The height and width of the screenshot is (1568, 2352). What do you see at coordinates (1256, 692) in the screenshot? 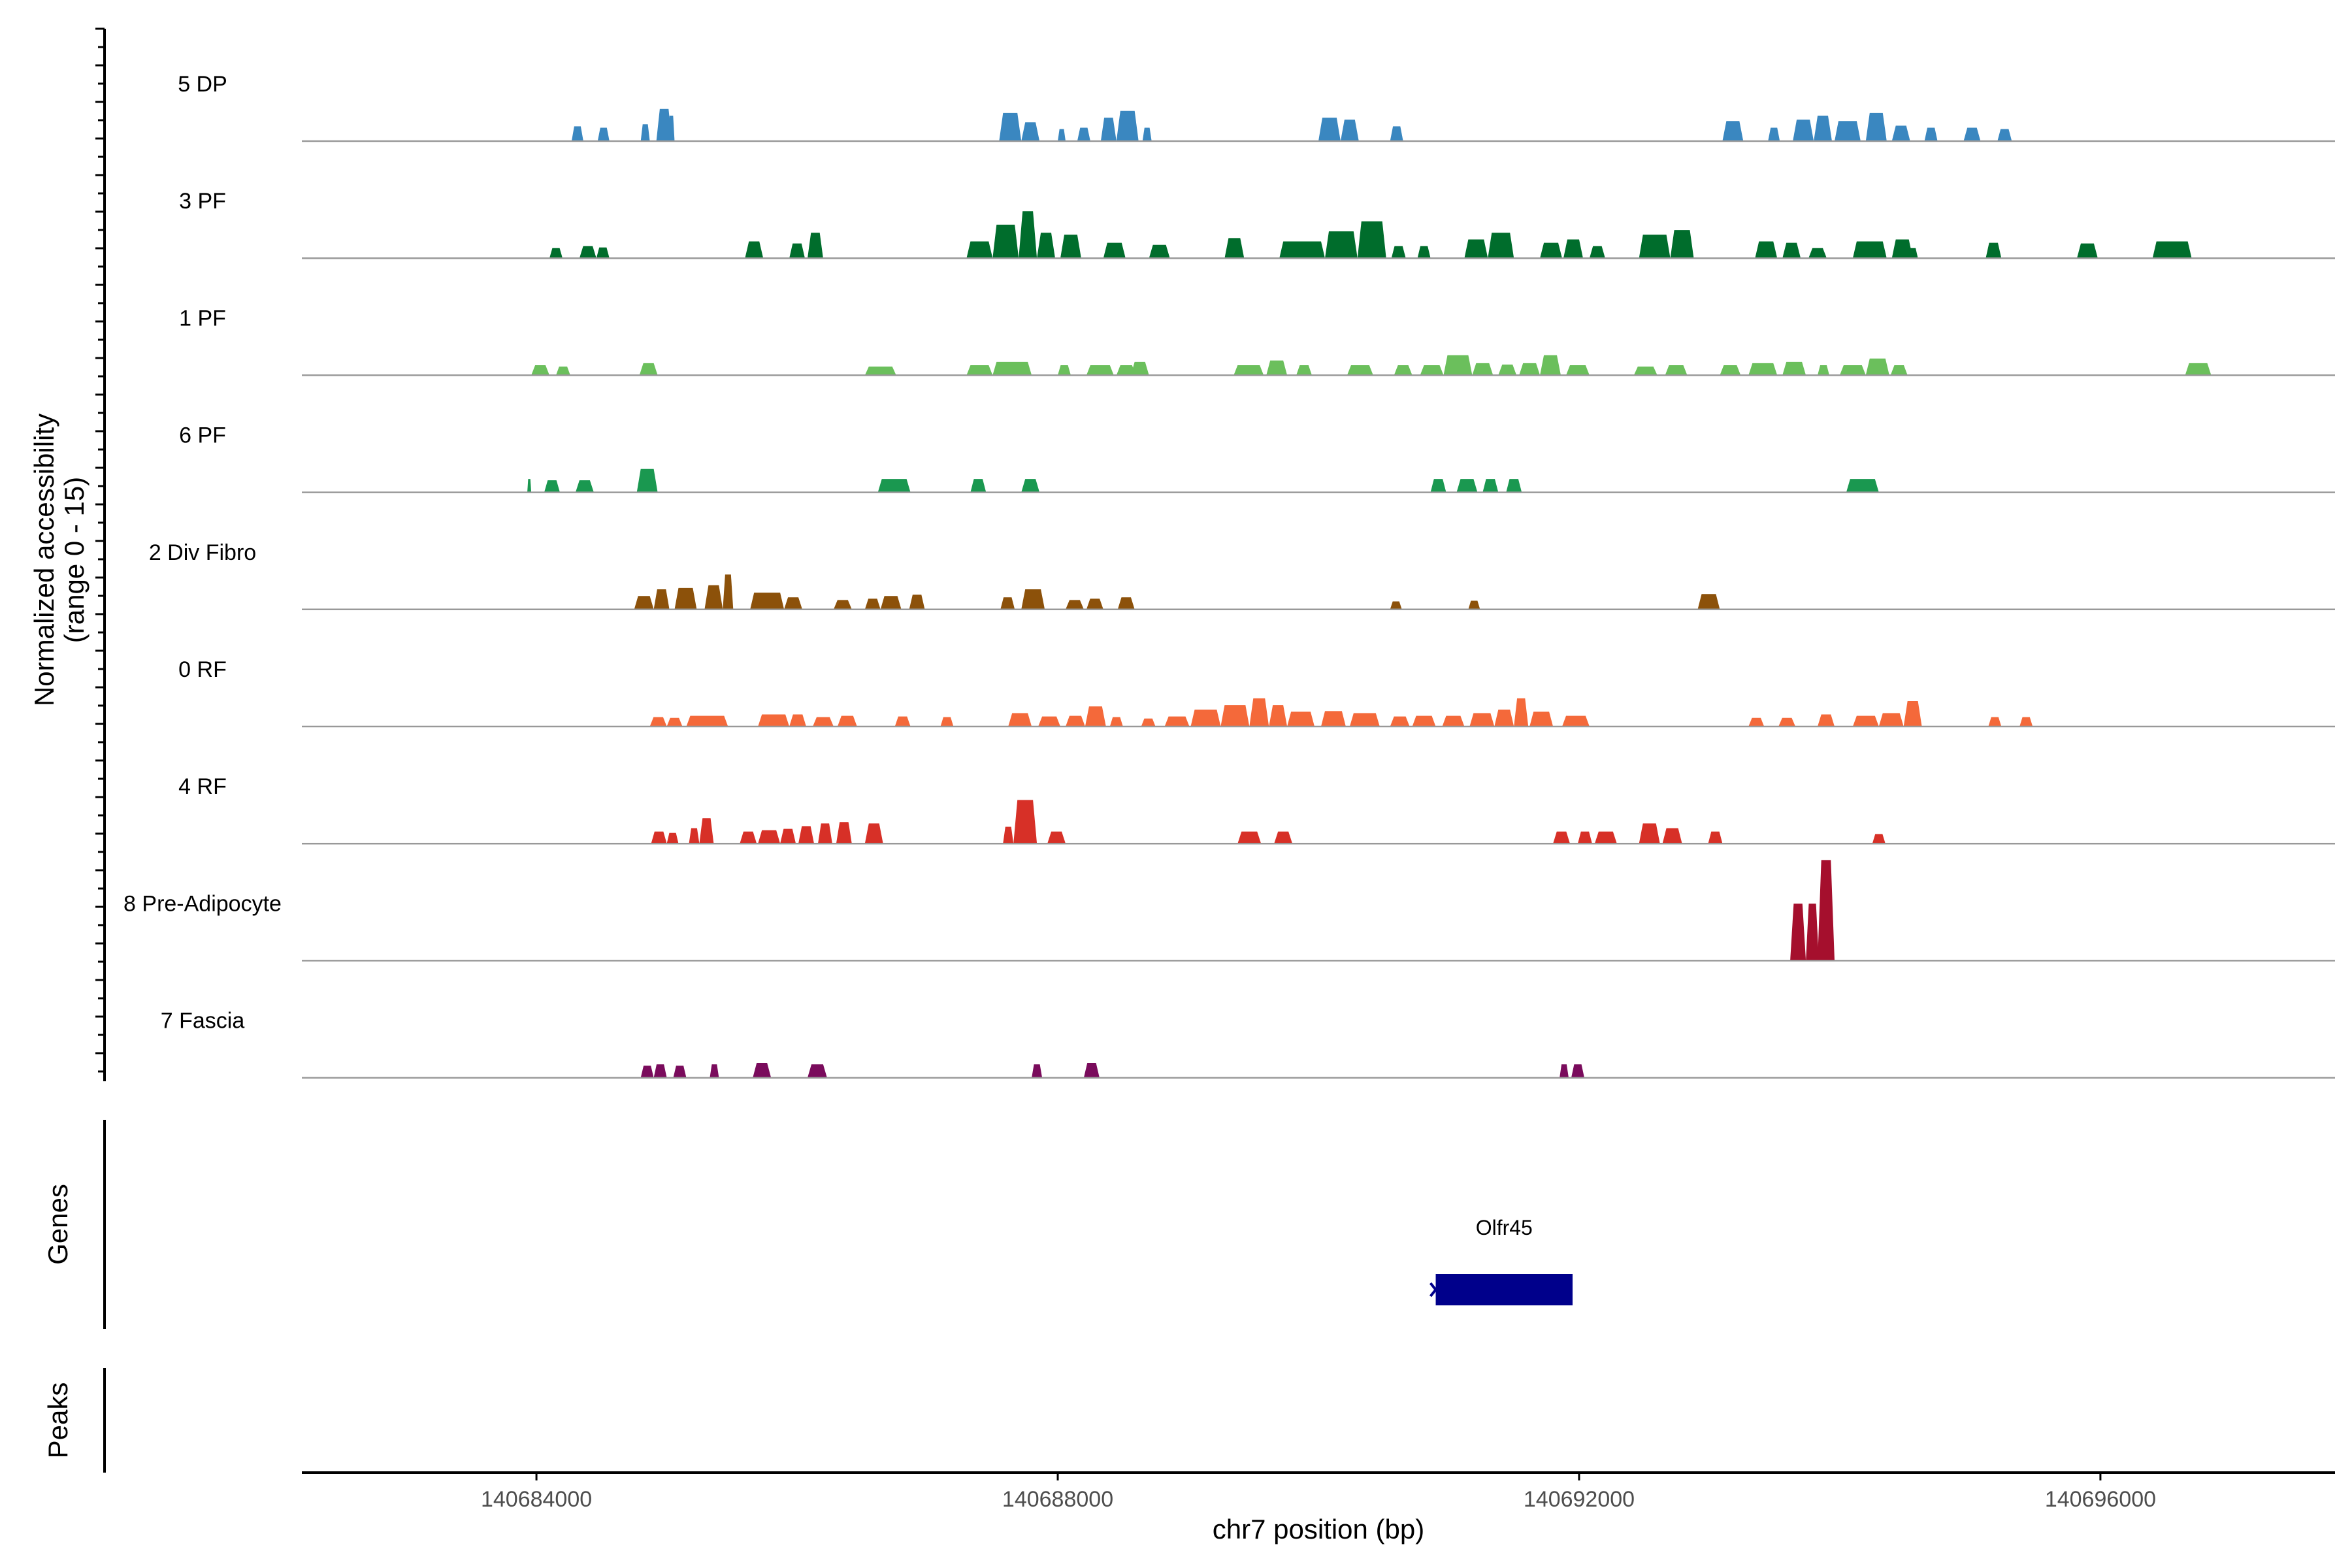
I see `track-0-rf: 0 RF` at bounding box center [1256, 692].